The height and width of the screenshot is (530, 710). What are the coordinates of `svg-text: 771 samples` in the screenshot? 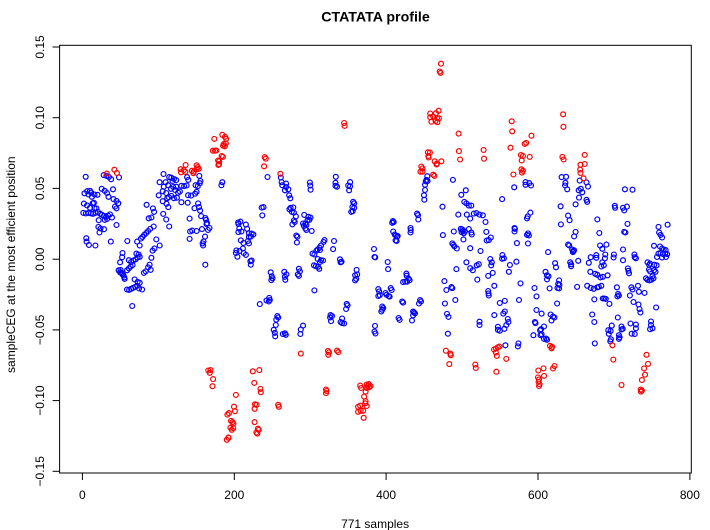 It's located at (375, 523).